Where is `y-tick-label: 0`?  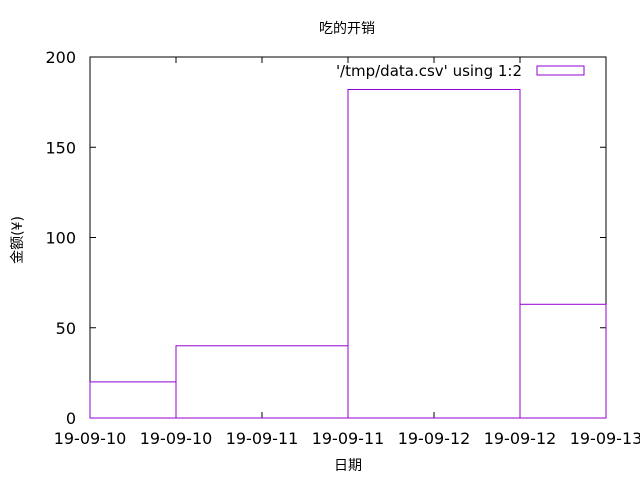 y-tick-label: 0 is located at coordinates (71, 418).